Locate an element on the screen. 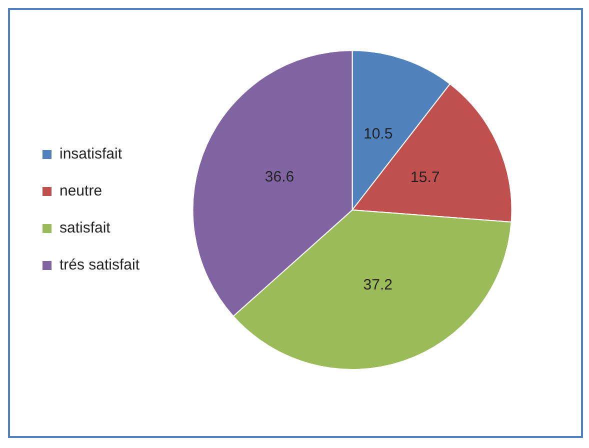 This screenshot has height=448, width=589. legend-label: neutre is located at coordinates (81, 191).